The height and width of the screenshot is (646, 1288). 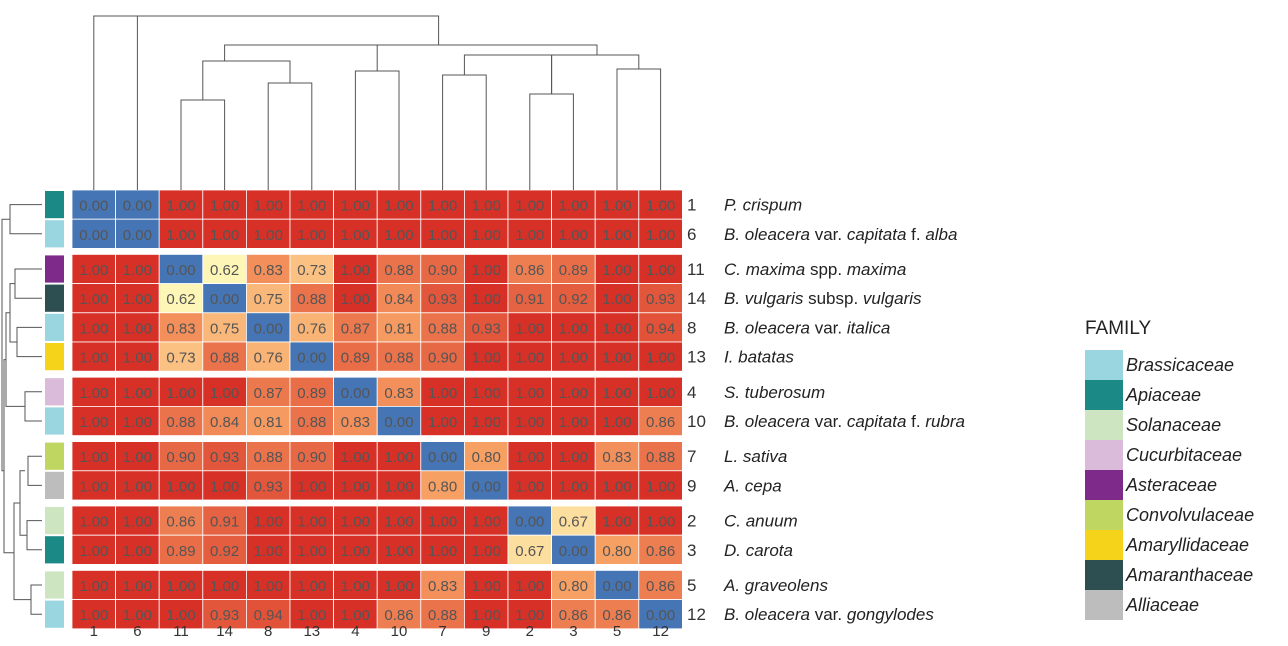 What do you see at coordinates (1180, 364) in the screenshot?
I see `legend-label: Brassicaceae` at bounding box center [1180, 364].